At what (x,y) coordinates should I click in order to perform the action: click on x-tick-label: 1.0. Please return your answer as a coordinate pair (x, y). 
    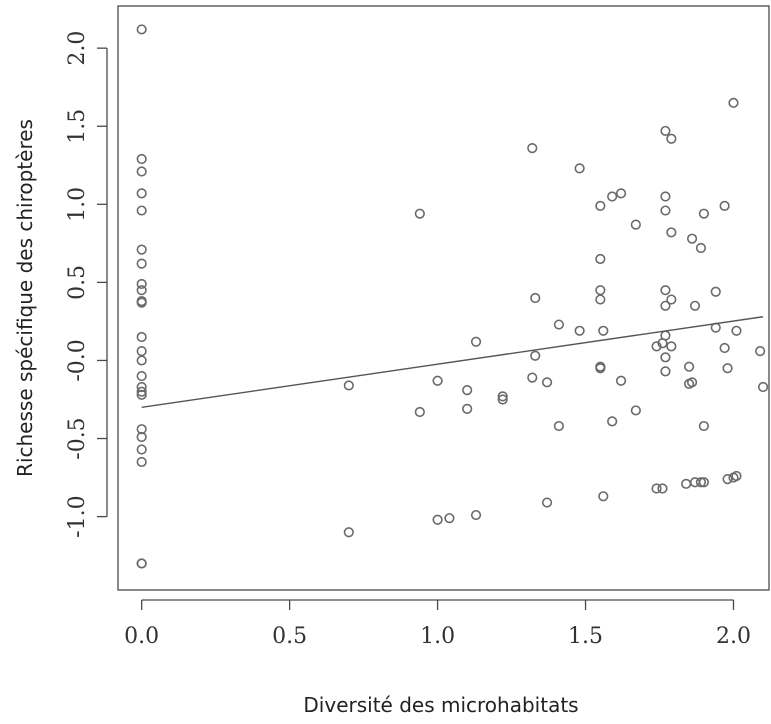
    Looking at the image, I should click on (437, 636).